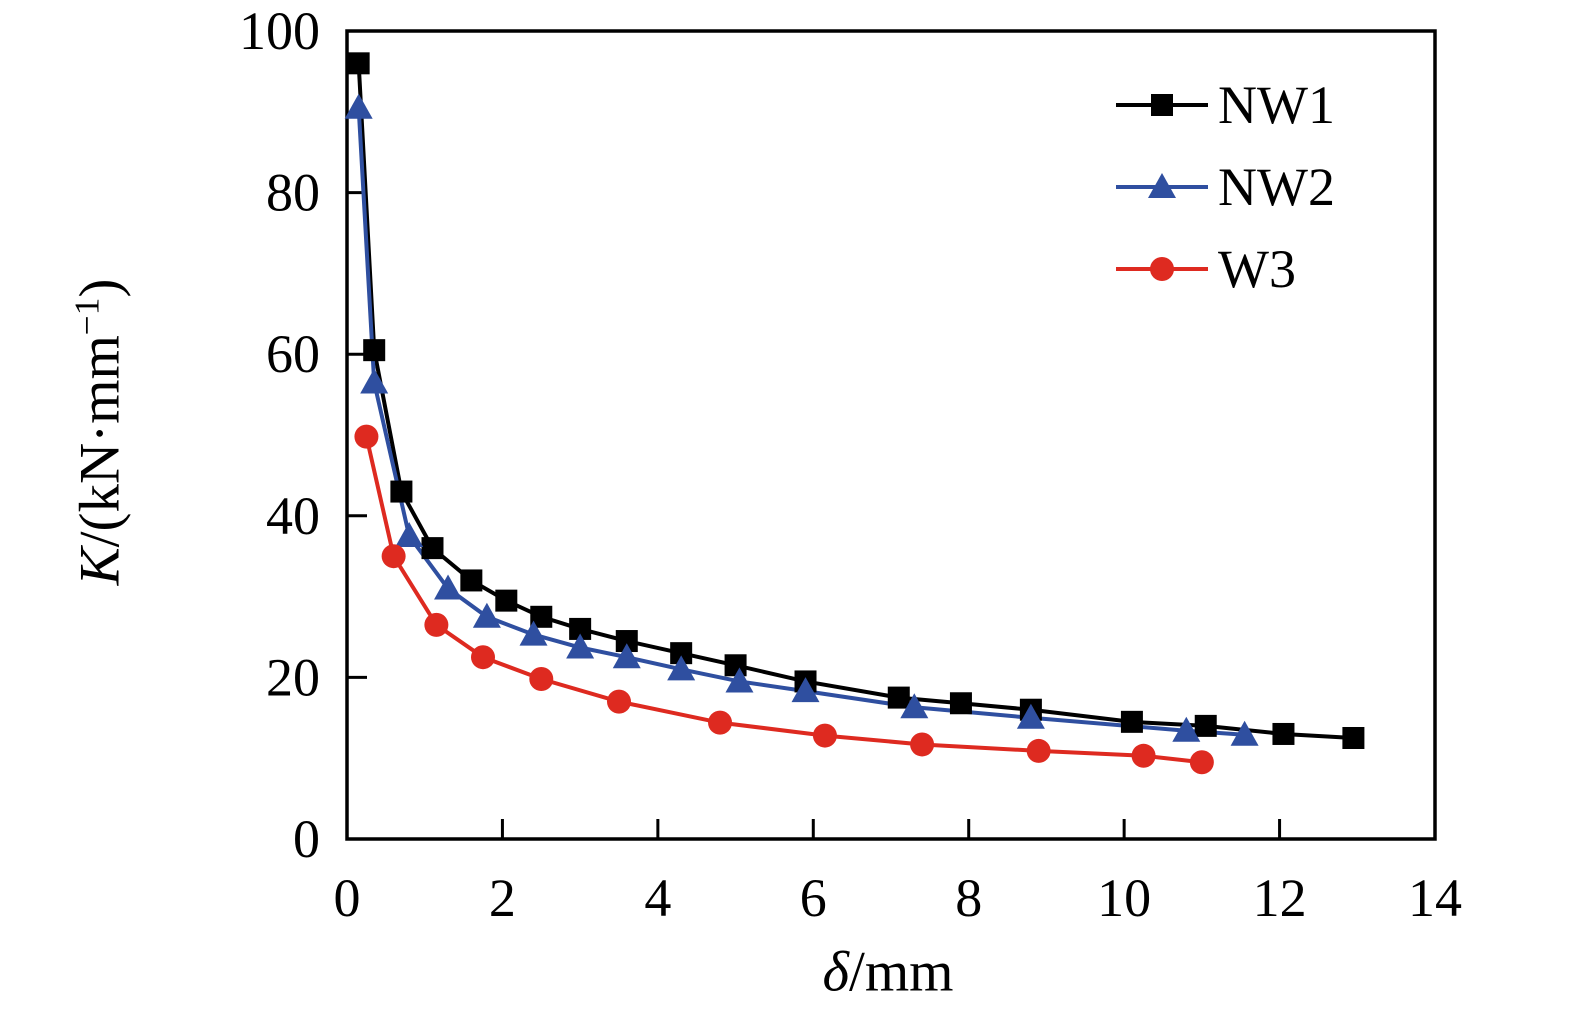  What do you see at coordinates (1280, 898) in the screenshot?
I see `x-tick-label: 12` at bounding box center [1280, 898].